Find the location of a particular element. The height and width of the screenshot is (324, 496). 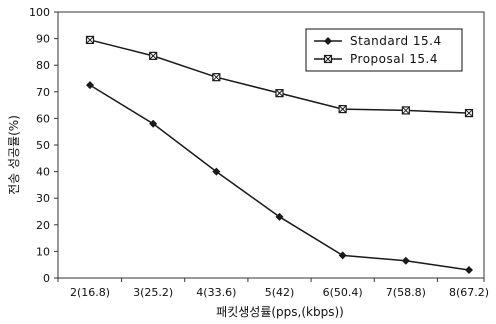

legend: Standard 15.4 Proposal 15.4 is located at coordinates (384, 50).